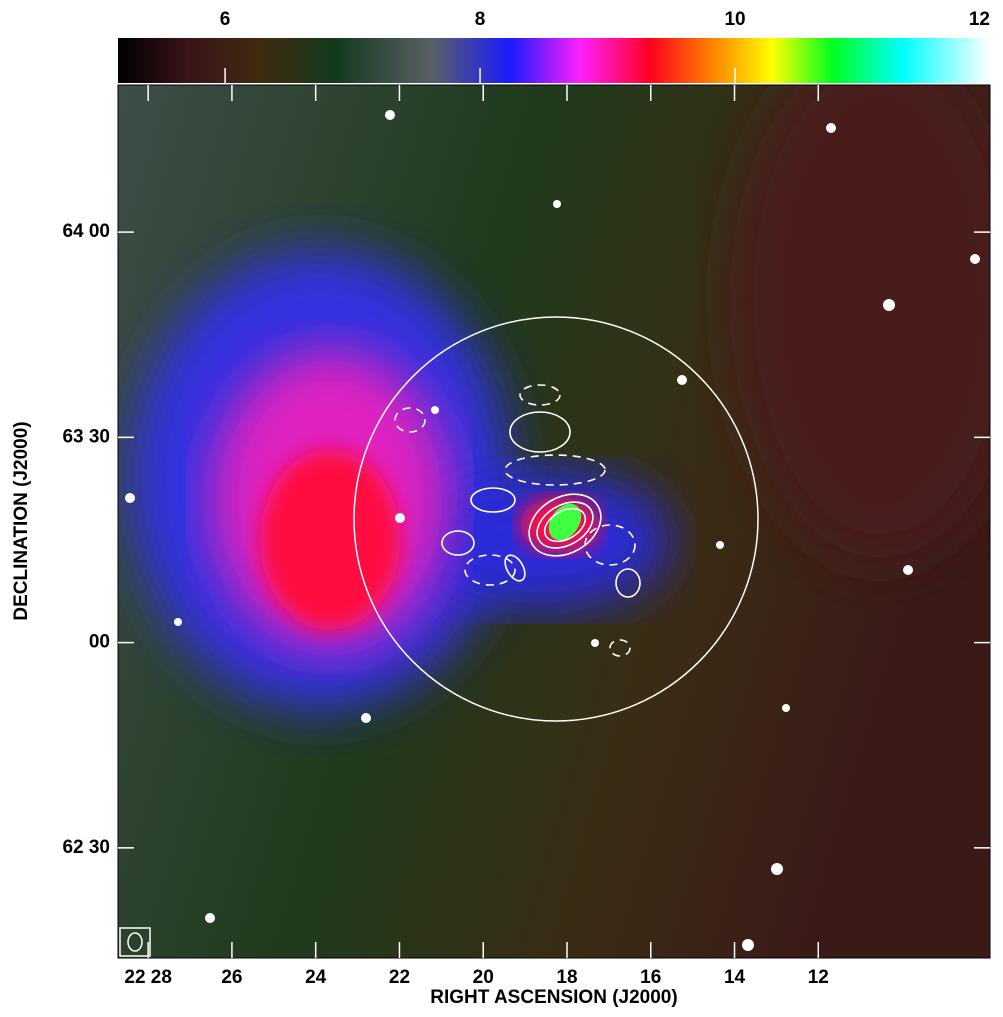 The height and width of the screenshot is (1017, 1003). What do you see at coordinates (399, 977) in the screenshot?
I see `x-tick-label: 22` at bounding box center [399, 977].